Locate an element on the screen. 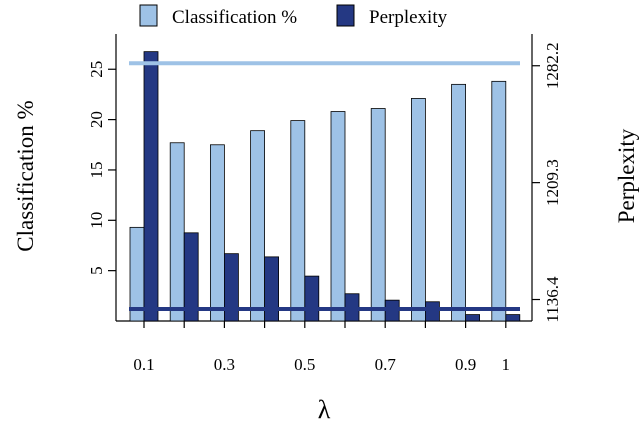  legend-swatch-perplexity is located at coordinates (345, 15).